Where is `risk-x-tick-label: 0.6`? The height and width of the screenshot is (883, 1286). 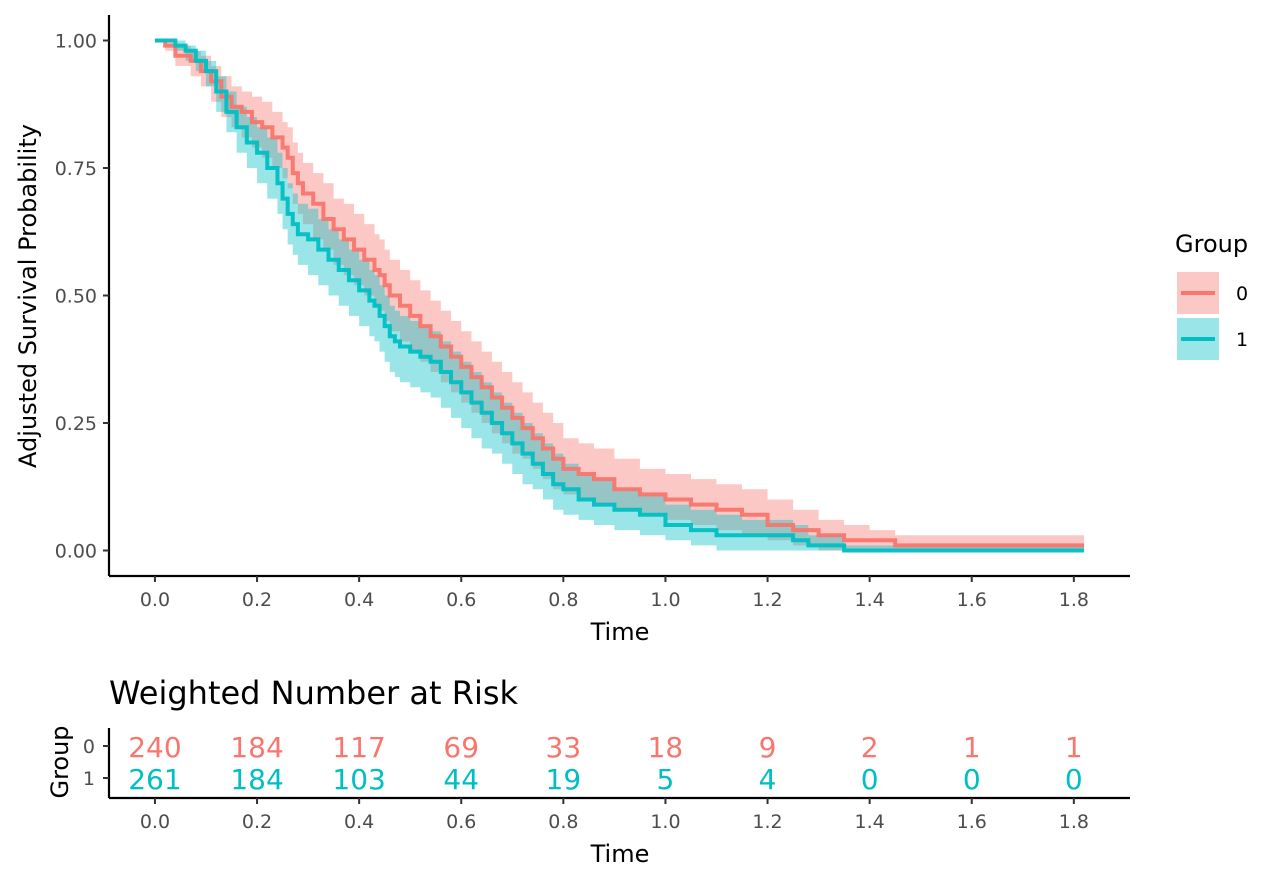 risk-x-tick-label: 0.6 is located at coordinates (461, 822).